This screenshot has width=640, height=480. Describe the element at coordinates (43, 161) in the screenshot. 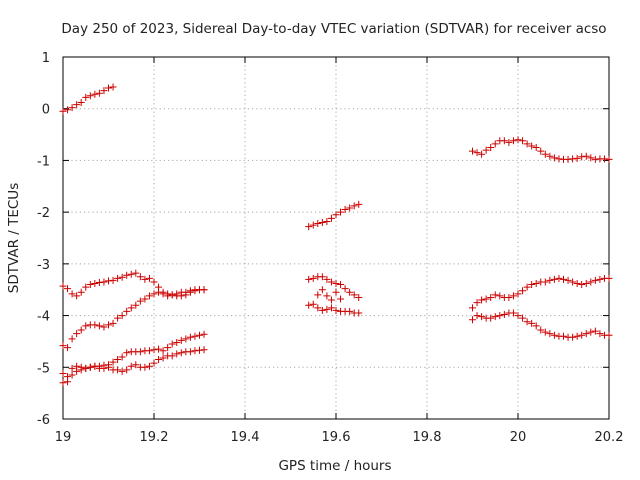

I see `y-tick-label: -1` at that location.